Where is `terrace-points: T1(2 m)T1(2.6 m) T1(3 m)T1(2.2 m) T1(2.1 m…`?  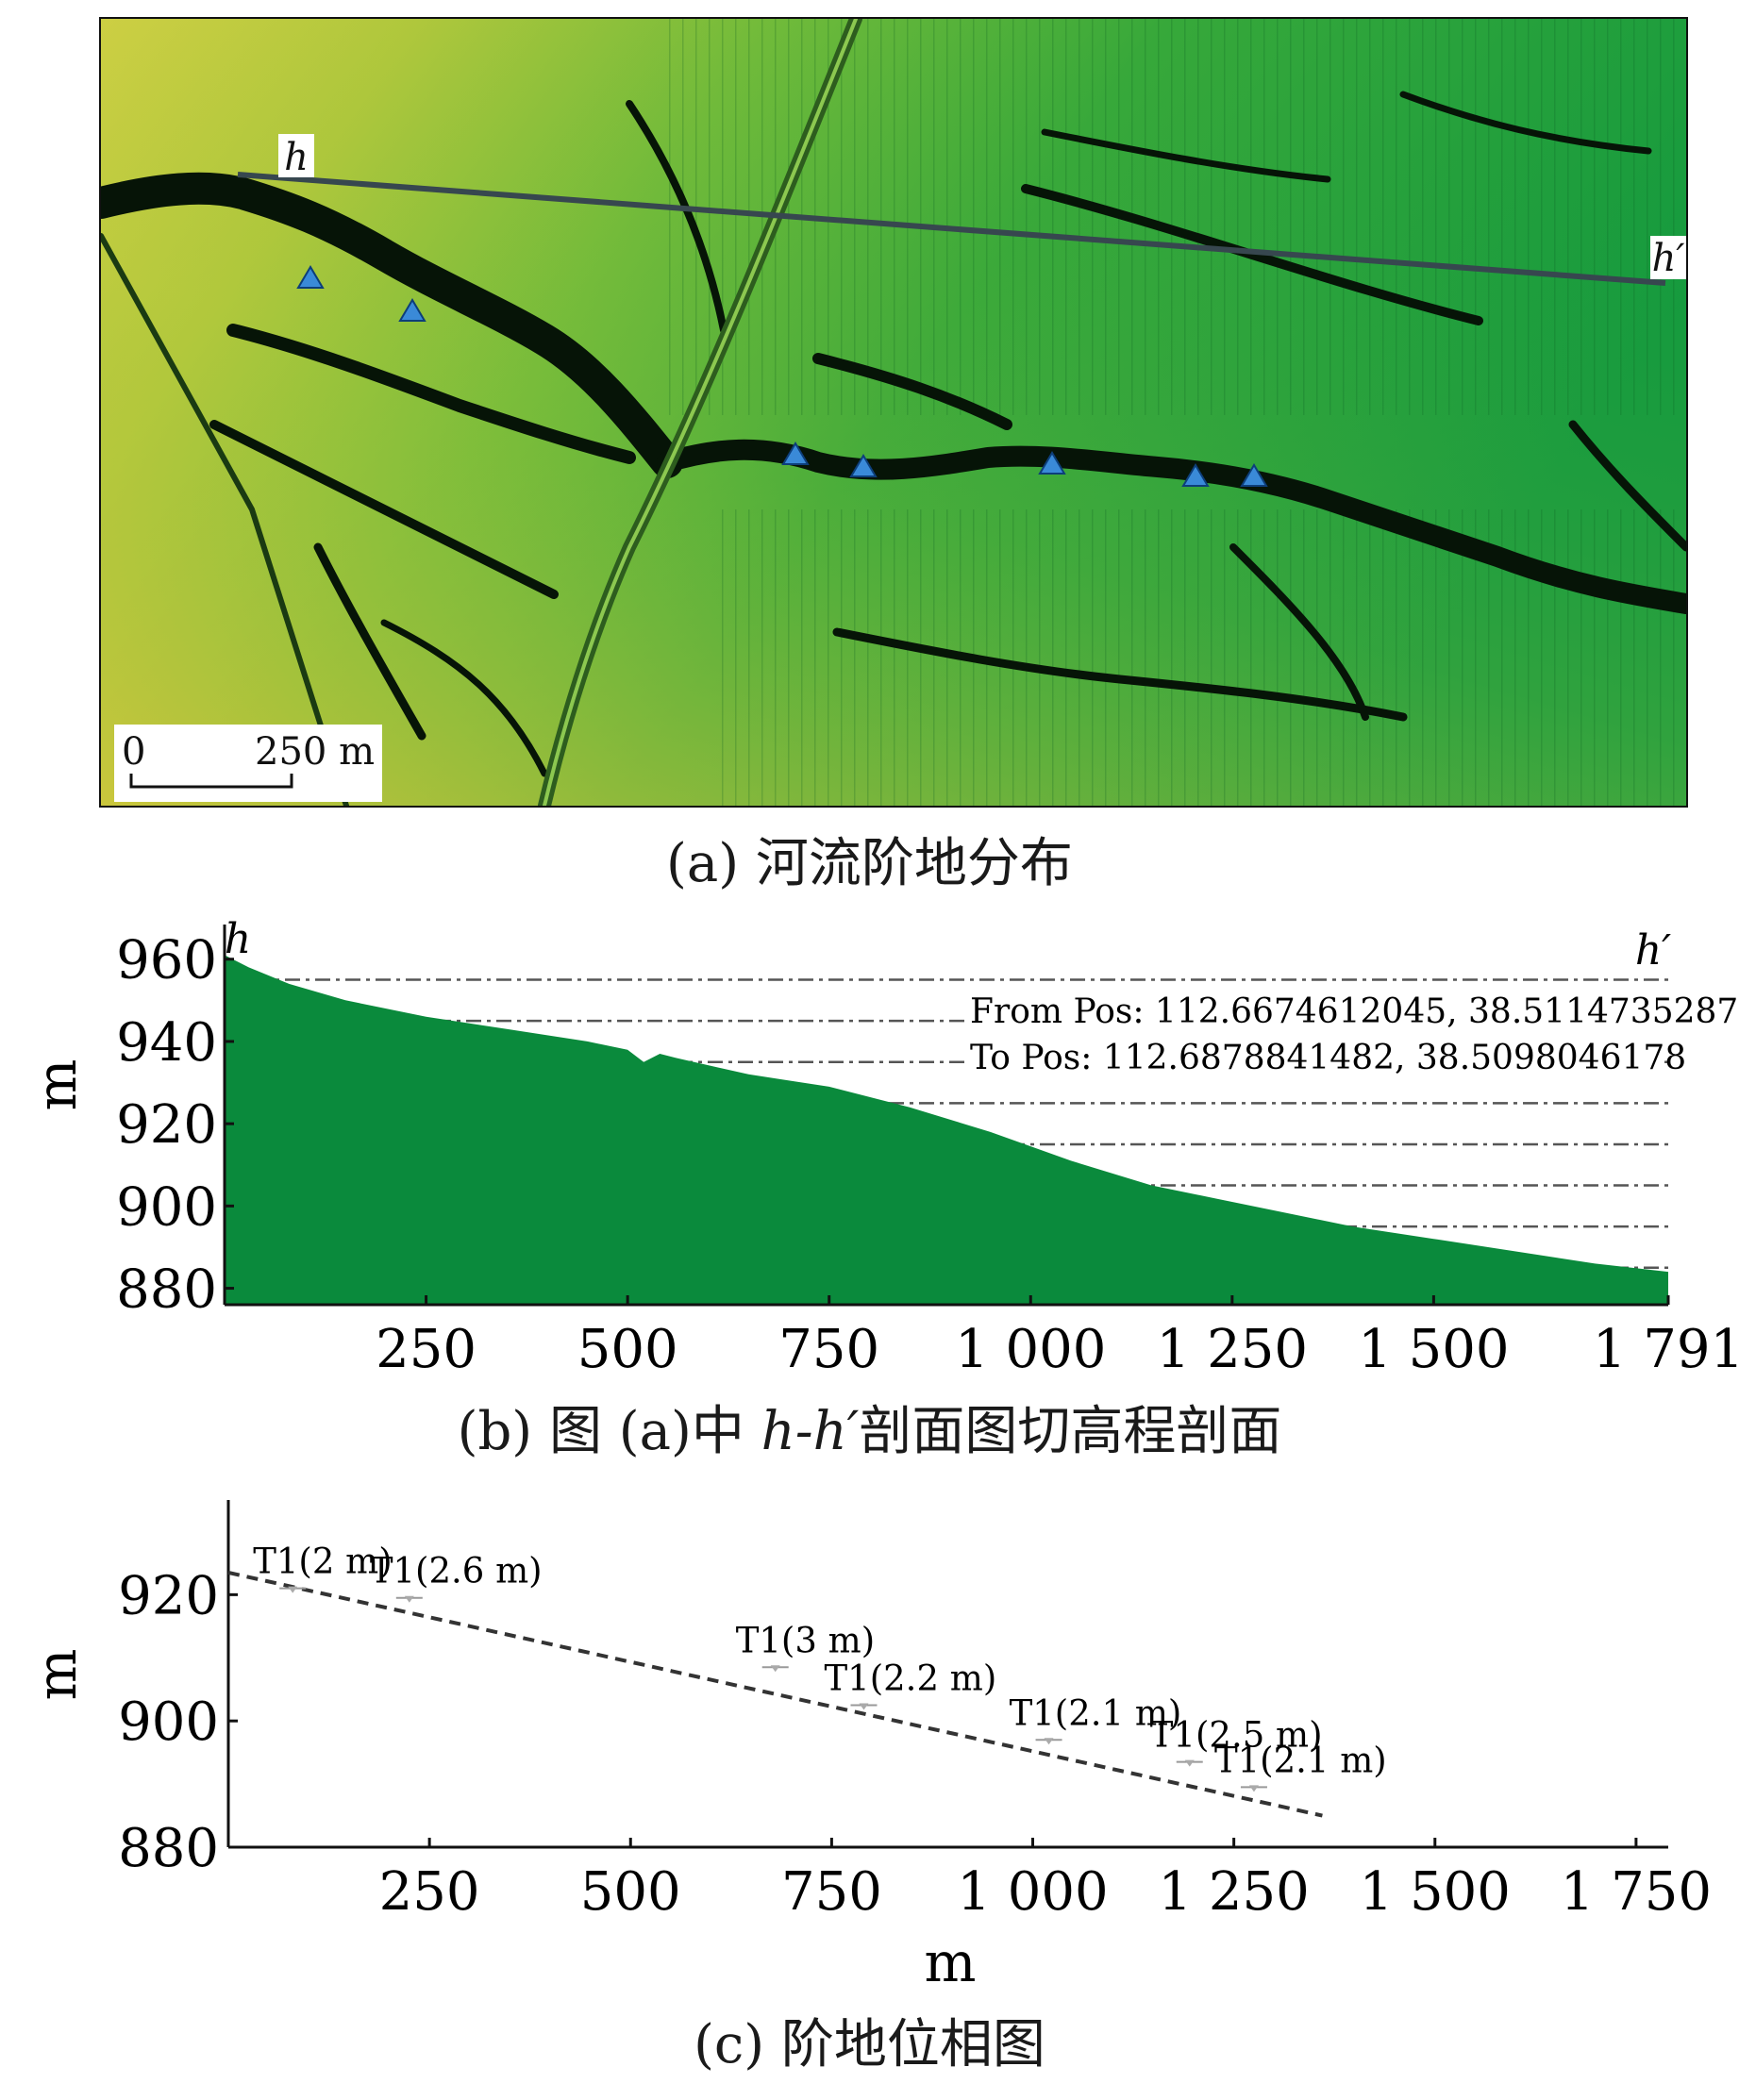
terrace-points: T1(2 m)T1(2.6 m) T1(3 m)T1(2.2 m) T1(2.1 m… is located at coordinates (820, 1667).